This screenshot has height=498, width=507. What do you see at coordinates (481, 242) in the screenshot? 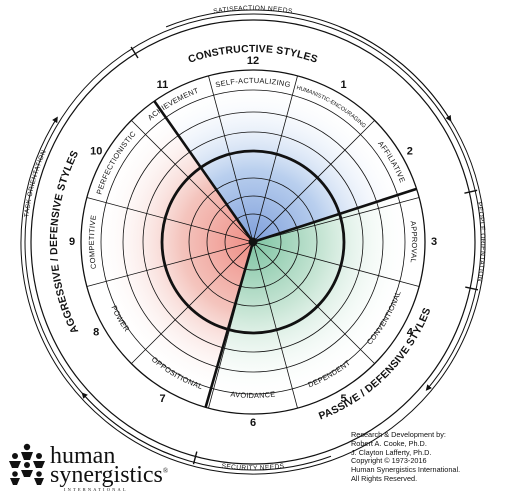
I see `people-orientation-label: PEOPLE ORIENTATION` at bounding box center [481, 242].